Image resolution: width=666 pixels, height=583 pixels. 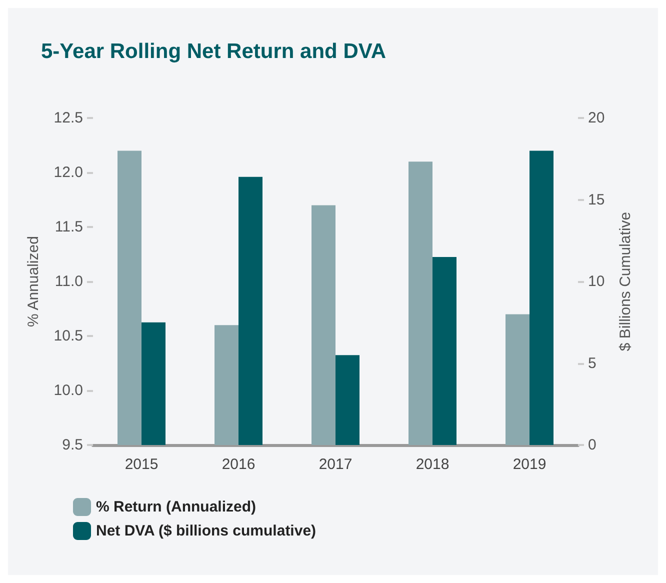 What do you see at coordinates (68, 390) in the screenshot?
I see `y-tick-label: 10.0` at bounding box center [68, 390].